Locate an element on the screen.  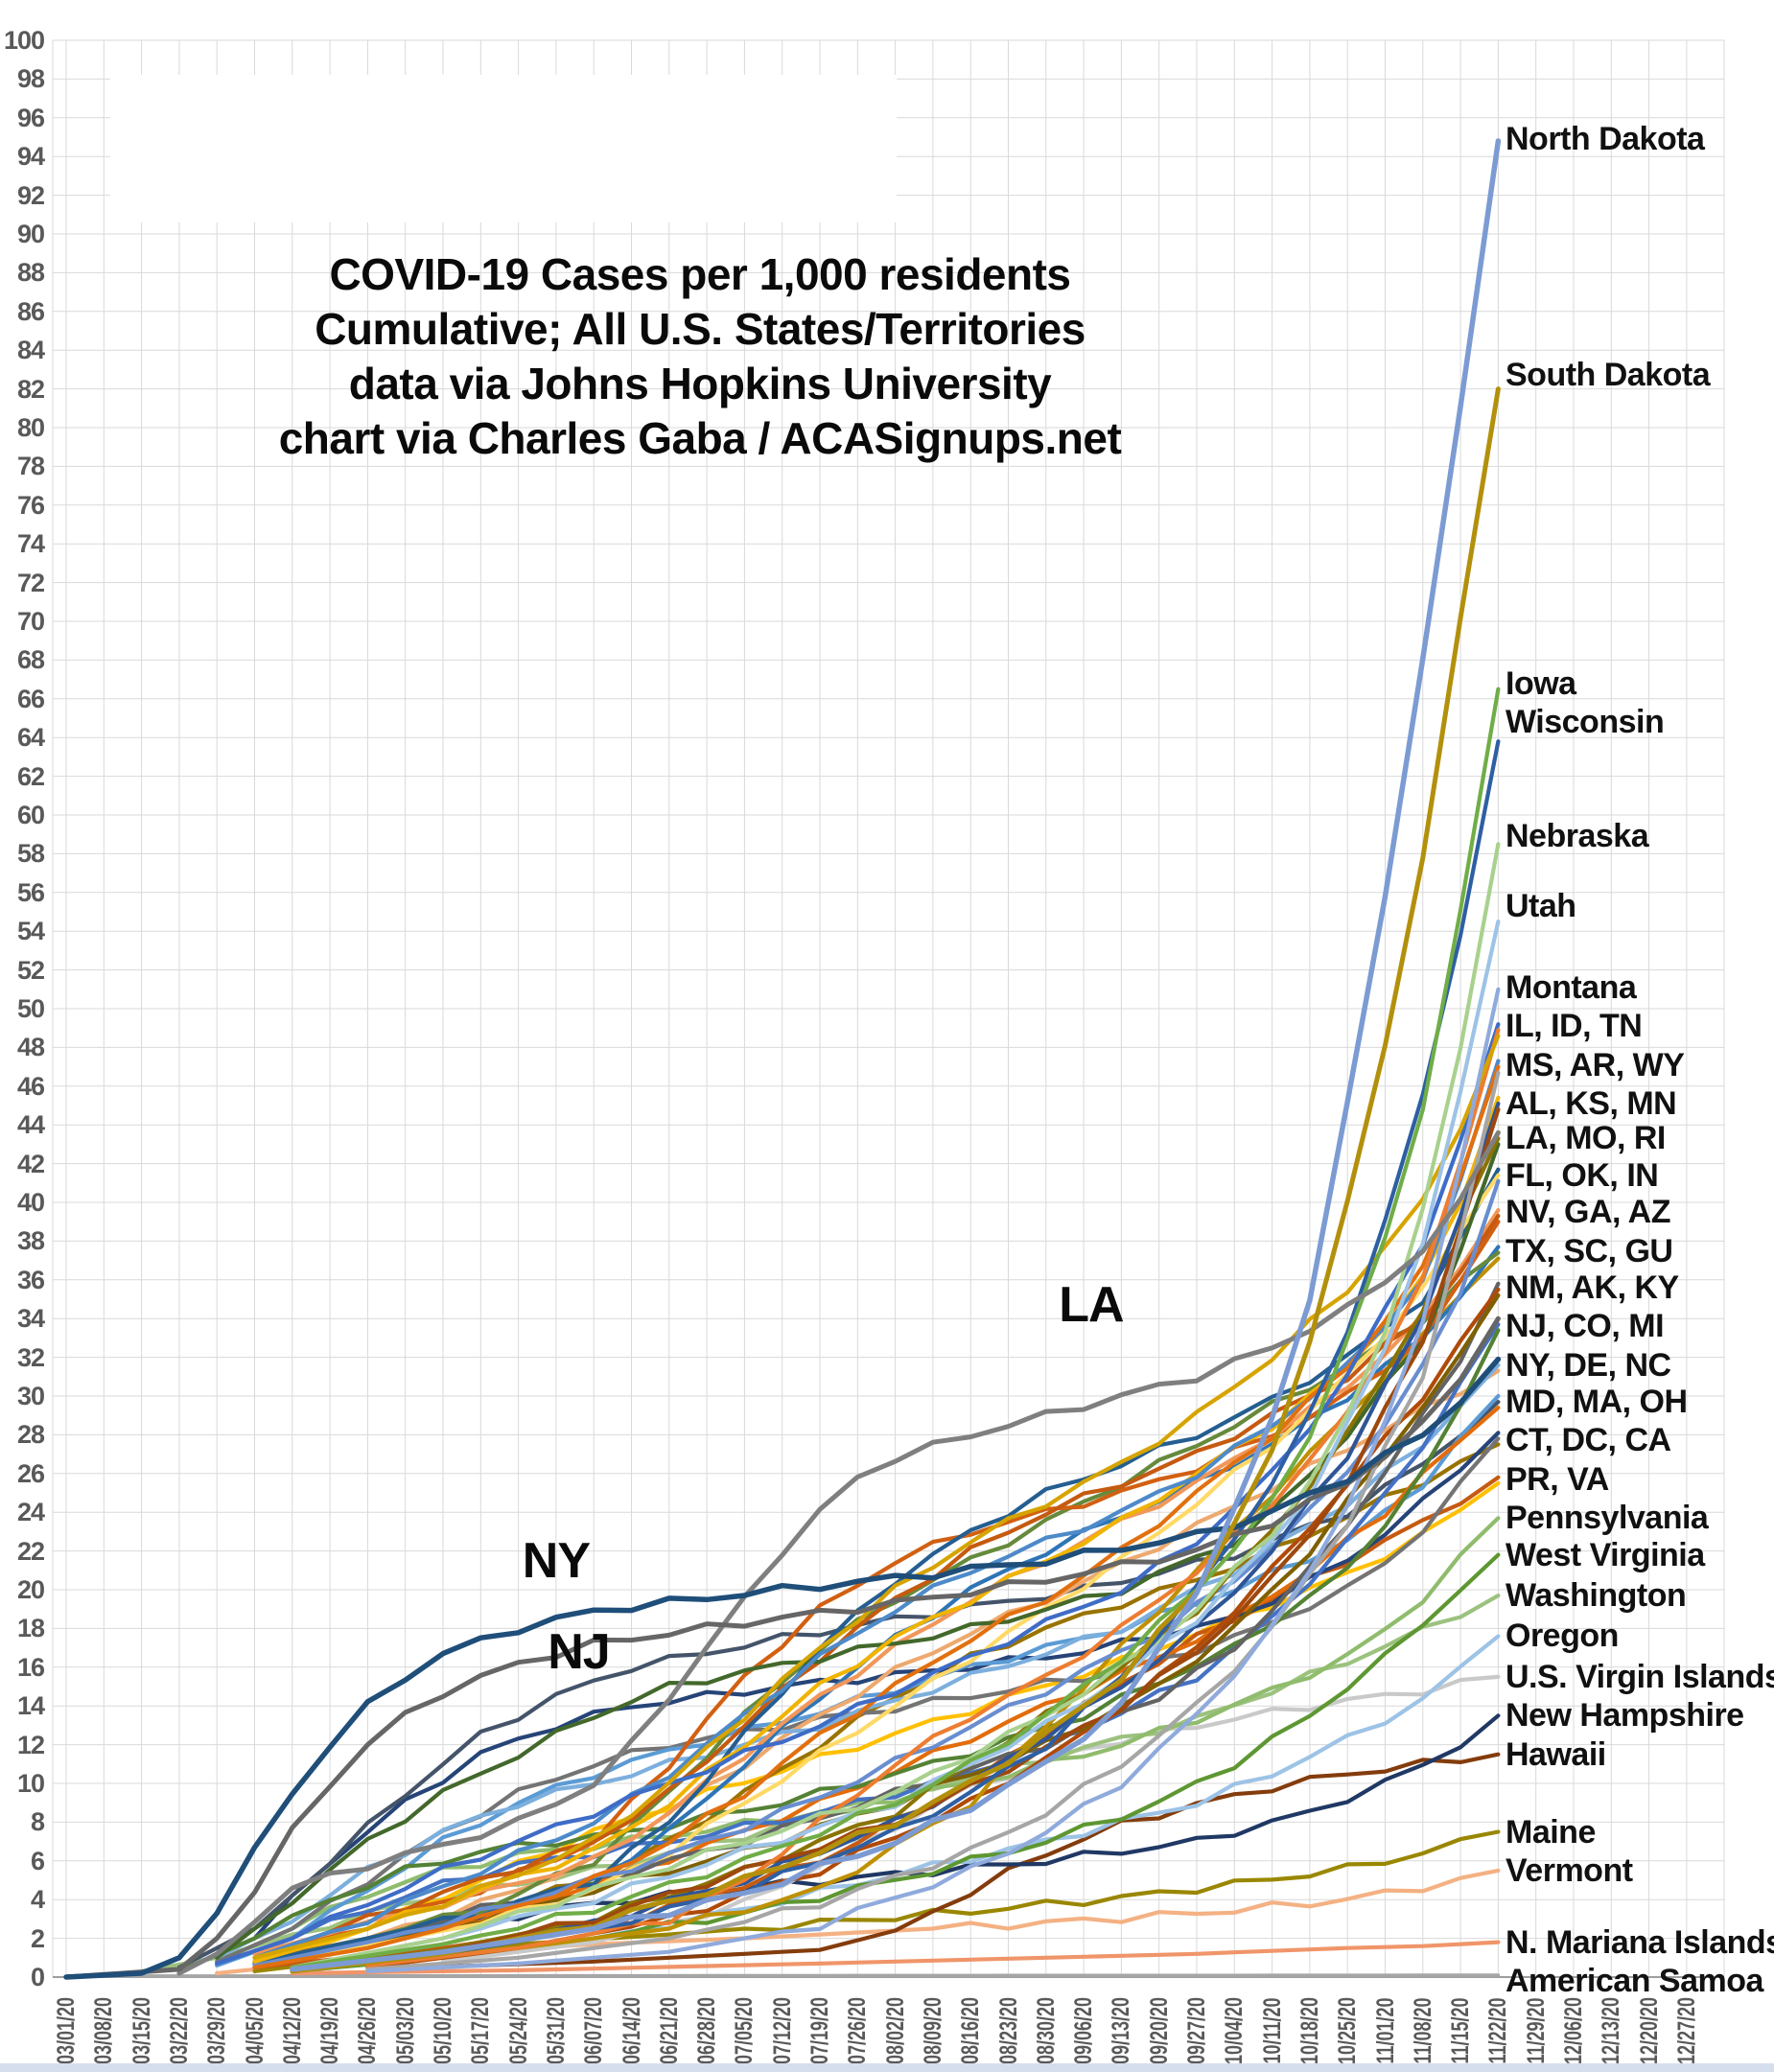
x-tick-label-06-14-20: 06/14/20 is located at coordinates (631, 2030).